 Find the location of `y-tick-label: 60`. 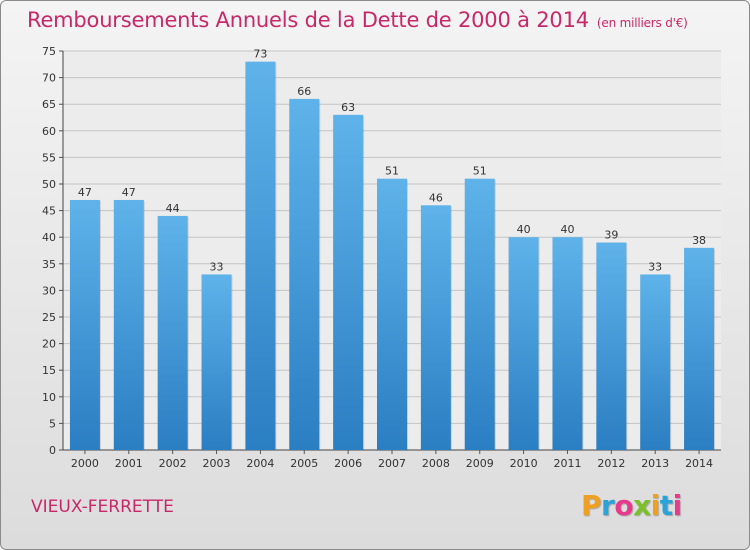

y-tick-label: 60 is located at coordinates (49, 131).